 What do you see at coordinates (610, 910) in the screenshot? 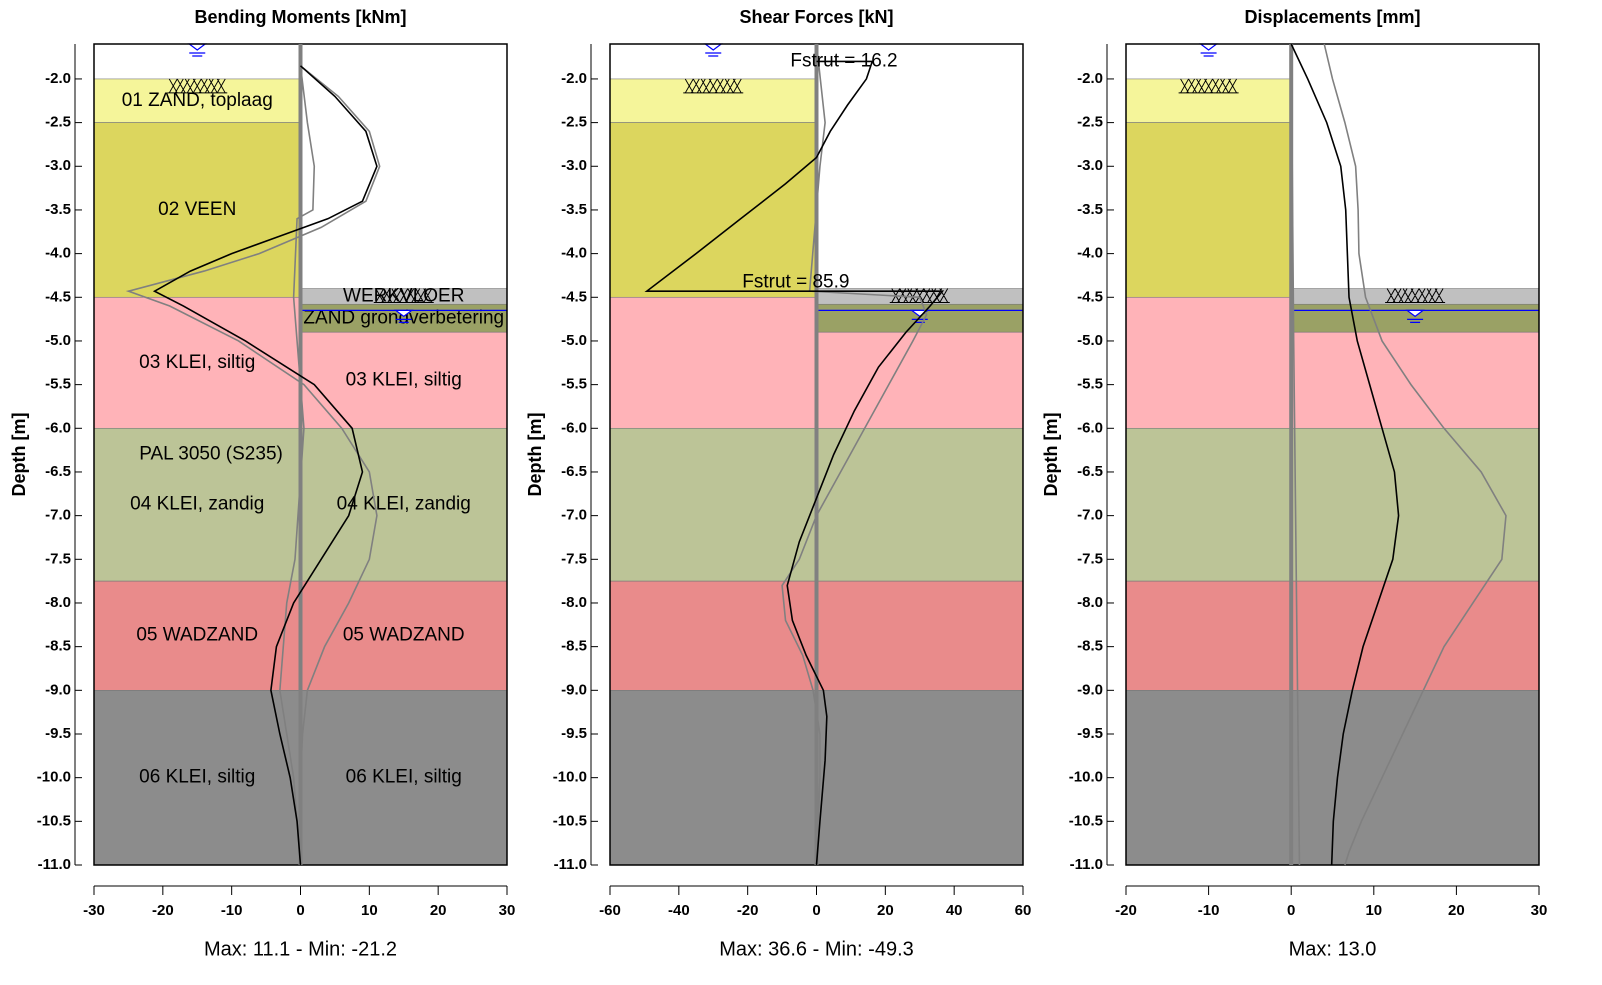
I see `x-tick-label: -60` at bounding box center [610, 910].